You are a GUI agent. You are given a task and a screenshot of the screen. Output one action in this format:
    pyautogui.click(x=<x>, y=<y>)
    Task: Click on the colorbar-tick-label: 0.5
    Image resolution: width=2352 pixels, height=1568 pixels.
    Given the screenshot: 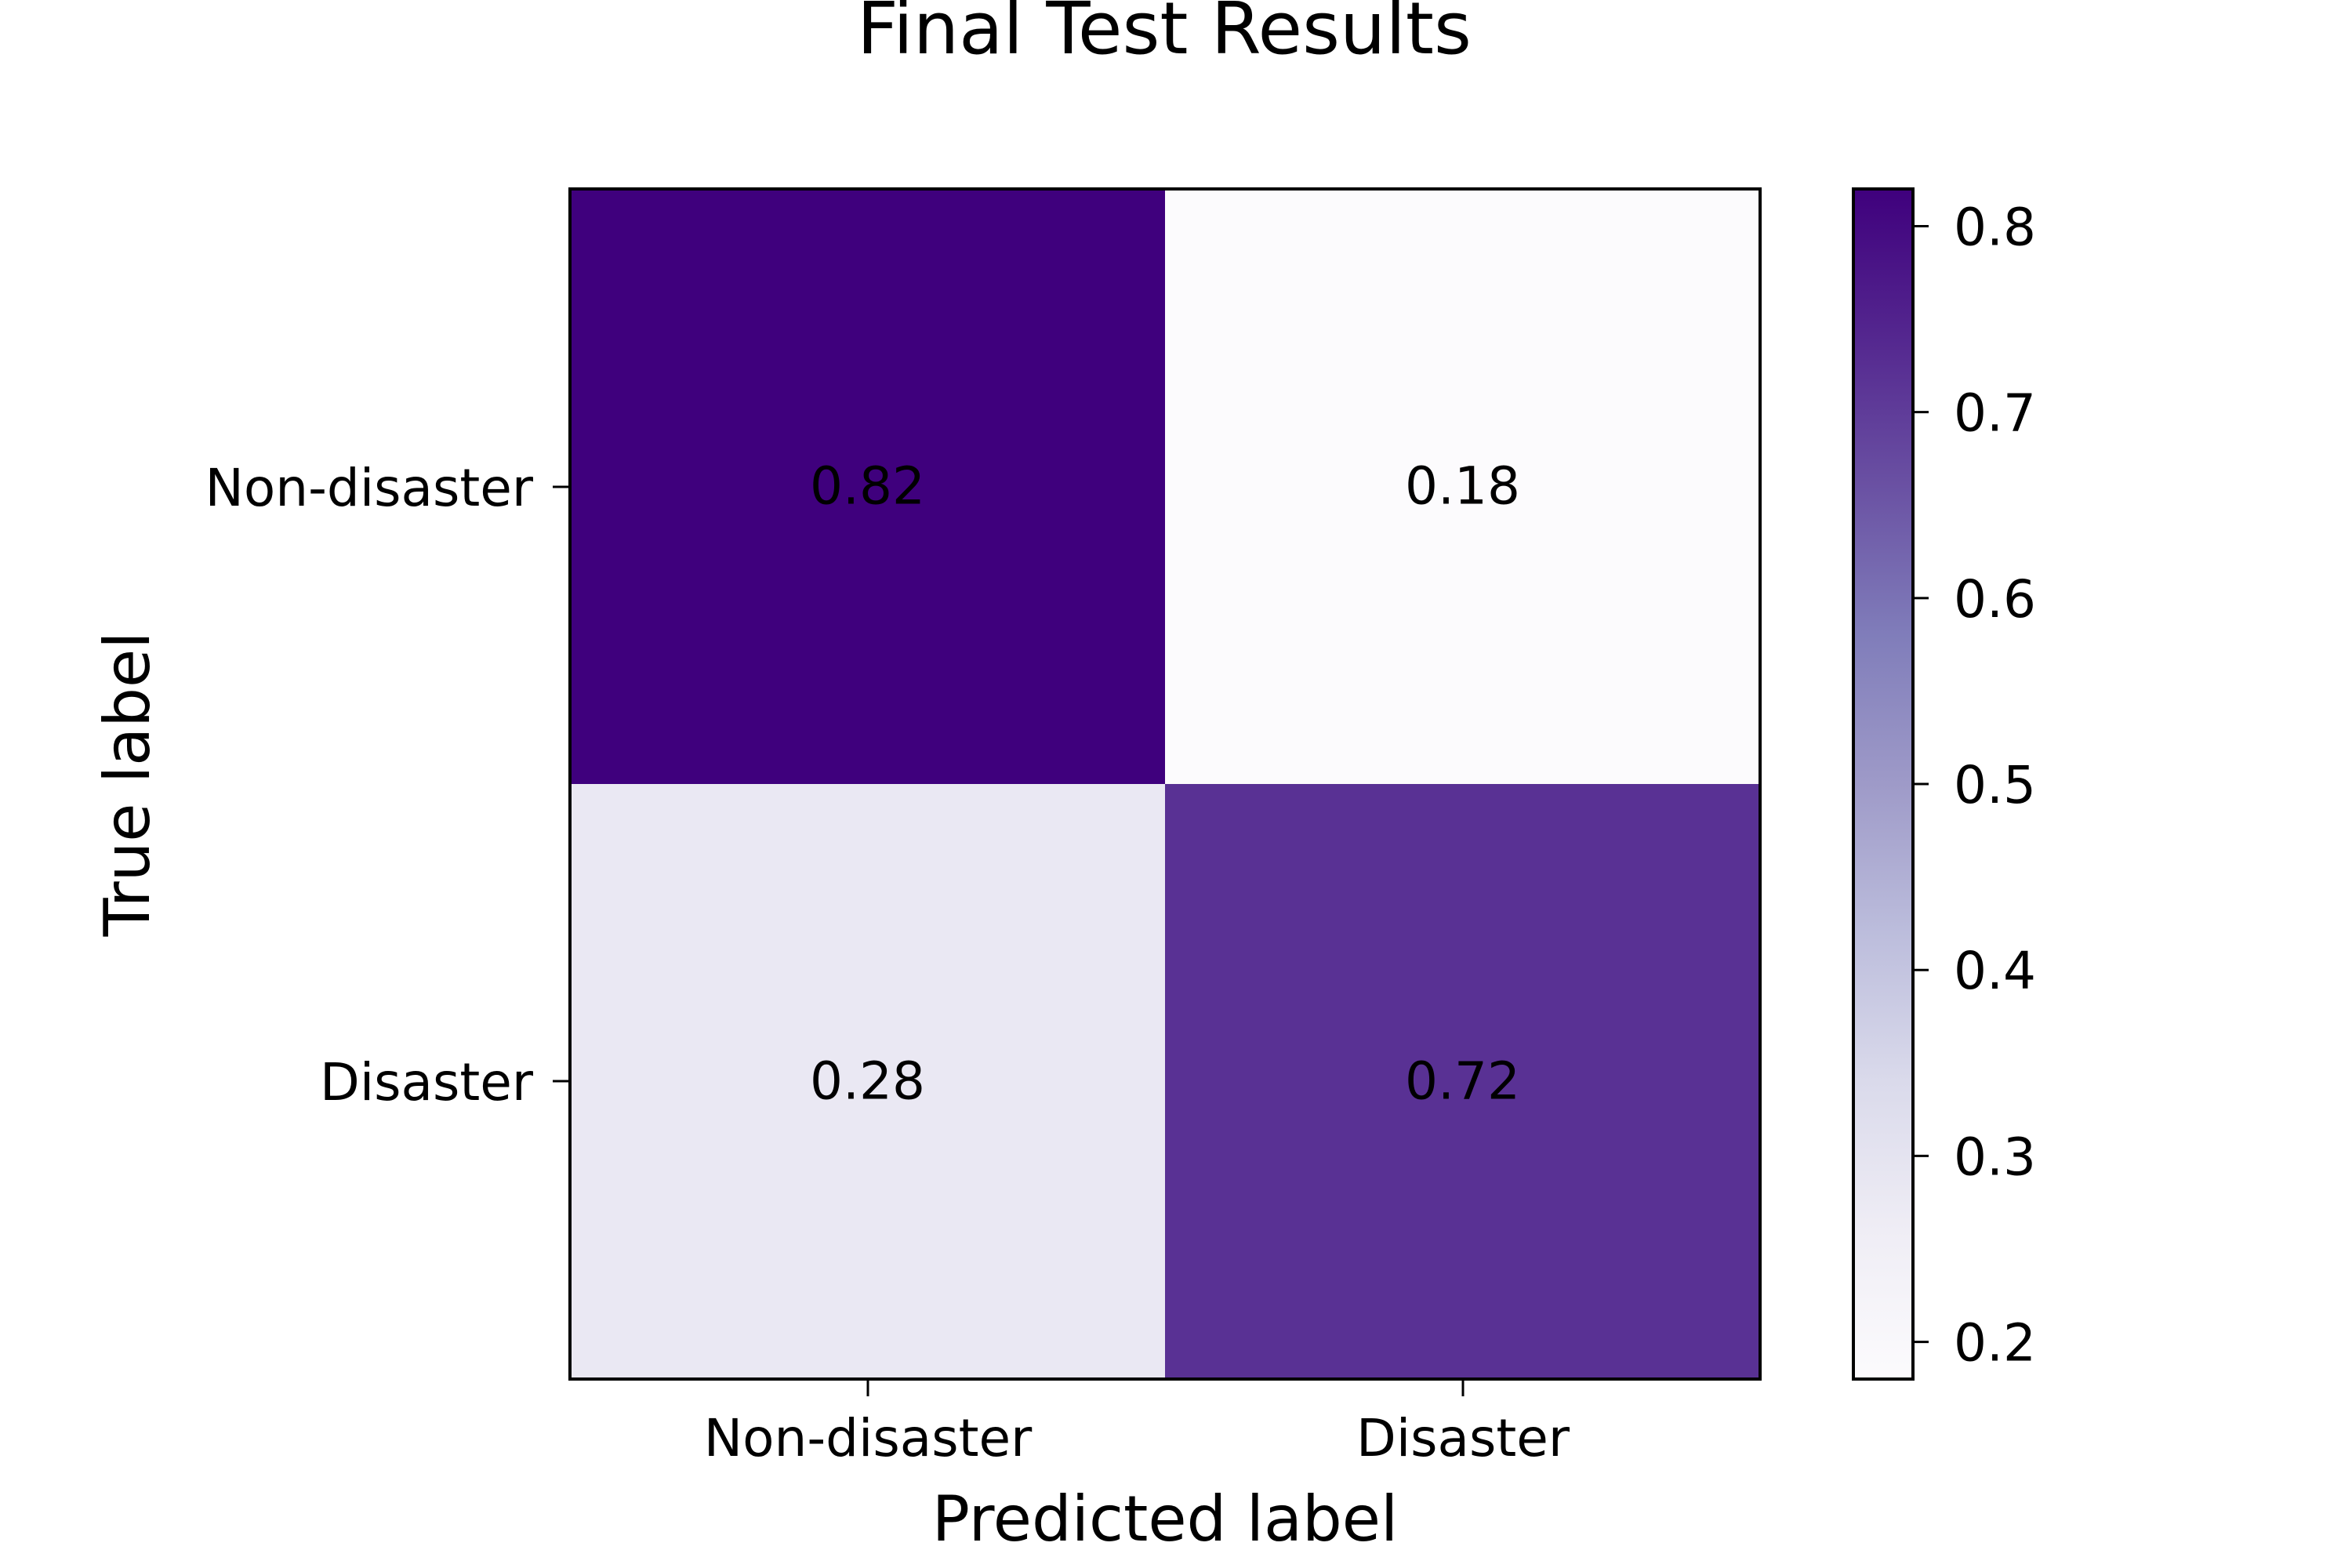 What is the action you would take?
    pyautogui.click(x=1995, y=785)
    